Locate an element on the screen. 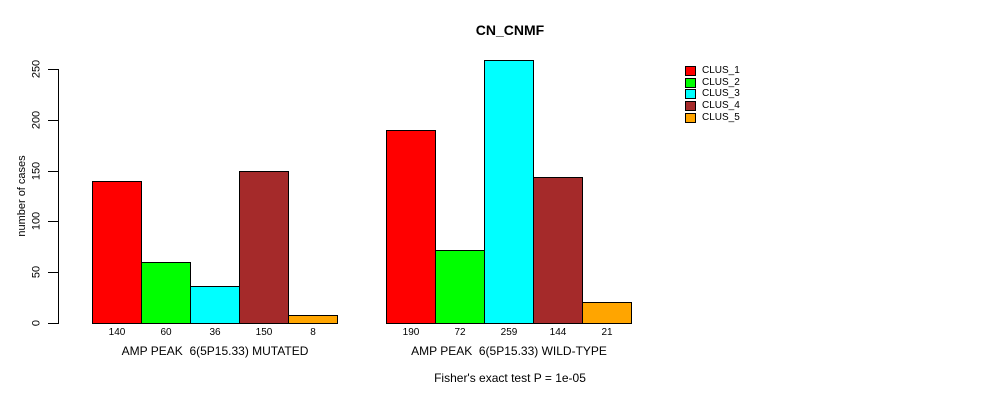 The width and height of the screenshot is (990, 400). legend-label-clus_2: CLUS_2 is located at coordinates (721, 82).